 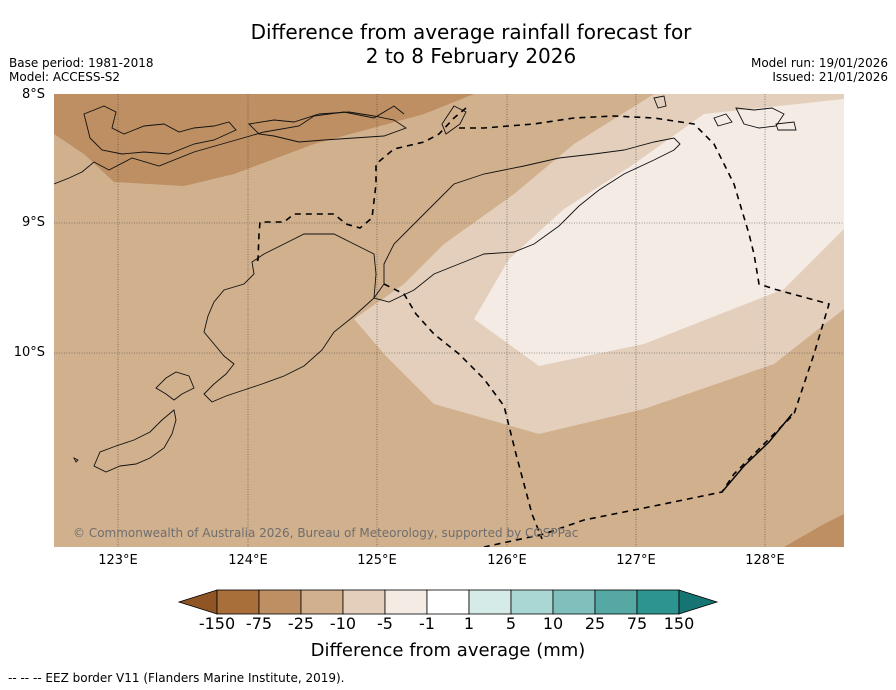 What do you see at coordinates (81, 63) in the screenshot?
I see `base-period: Base period: 1981-2018` at bounding box center [81, 63].